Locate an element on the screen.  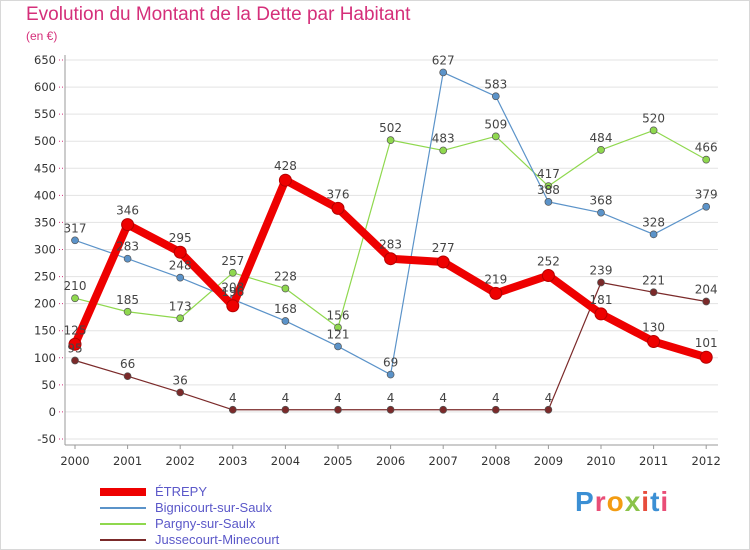
data-label: 208 is located at coordinates (232, 287).